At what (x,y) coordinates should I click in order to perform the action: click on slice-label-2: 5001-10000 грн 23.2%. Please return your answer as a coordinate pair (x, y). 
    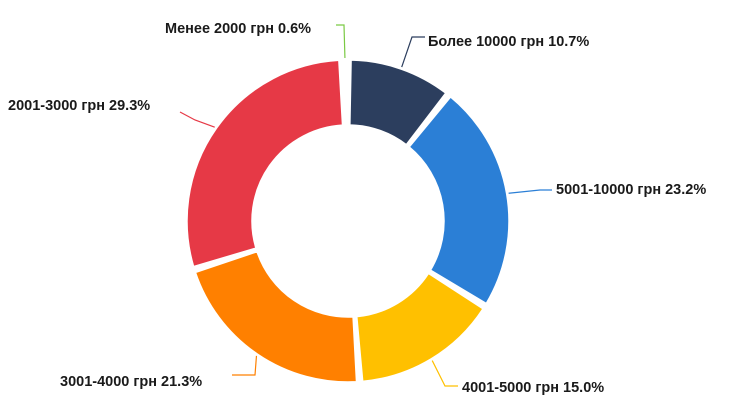
    Looking at the image, I should click on (631, 190).